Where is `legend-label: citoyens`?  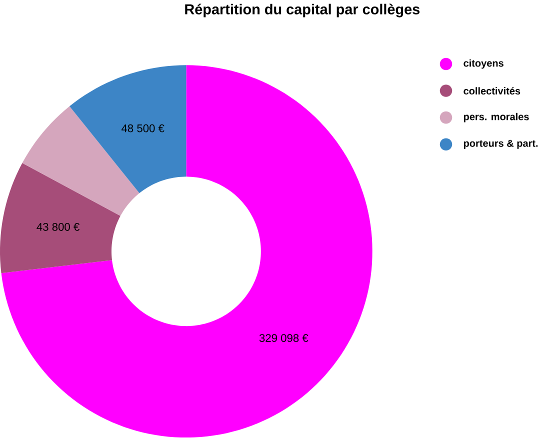
legend-label: citoyens is located at coordinates (484, 64).